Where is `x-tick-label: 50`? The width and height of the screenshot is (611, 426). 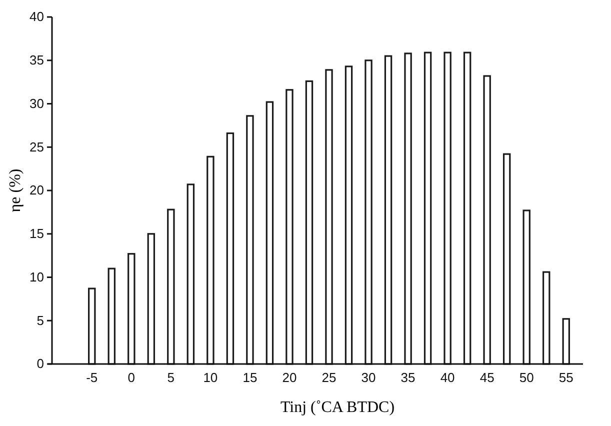
x-tick-label: 50 is located at coordinates (526, 378).